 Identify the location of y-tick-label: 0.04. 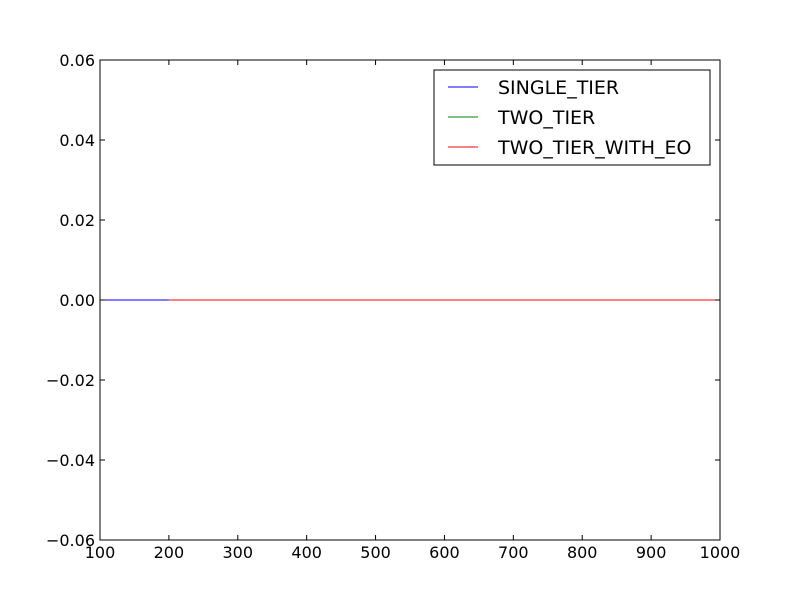
(77, 140).